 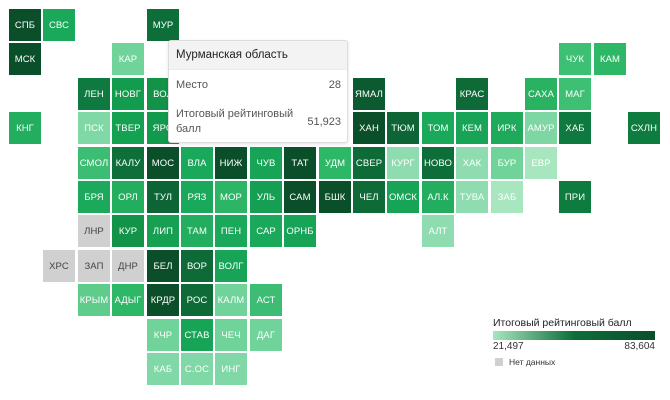 I want to click on region-tile: ТАТ, so click(x=300, y=163).